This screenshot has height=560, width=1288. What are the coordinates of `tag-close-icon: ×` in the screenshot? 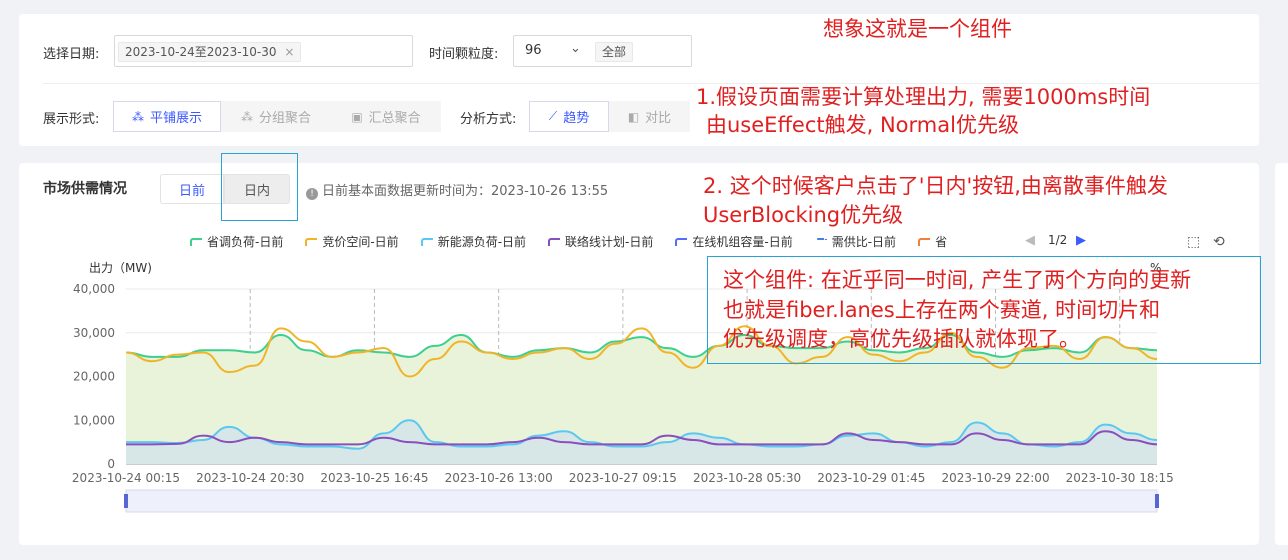 It's located at (289, 52).